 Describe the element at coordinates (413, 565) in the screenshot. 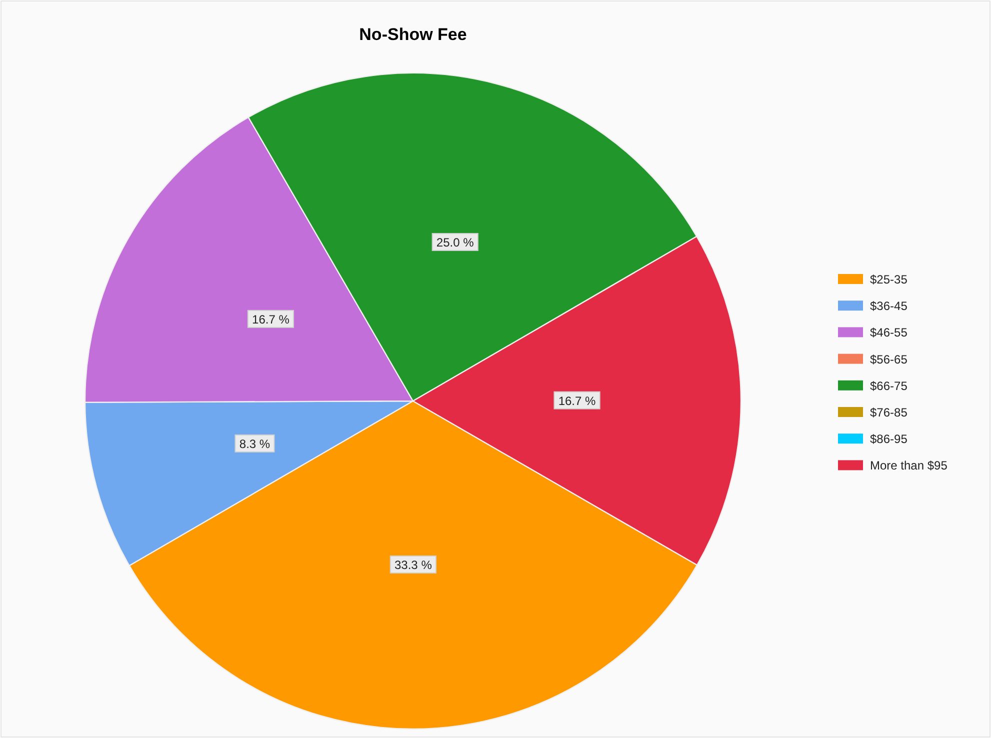

I see `data-label: 33.3 %` at that location.